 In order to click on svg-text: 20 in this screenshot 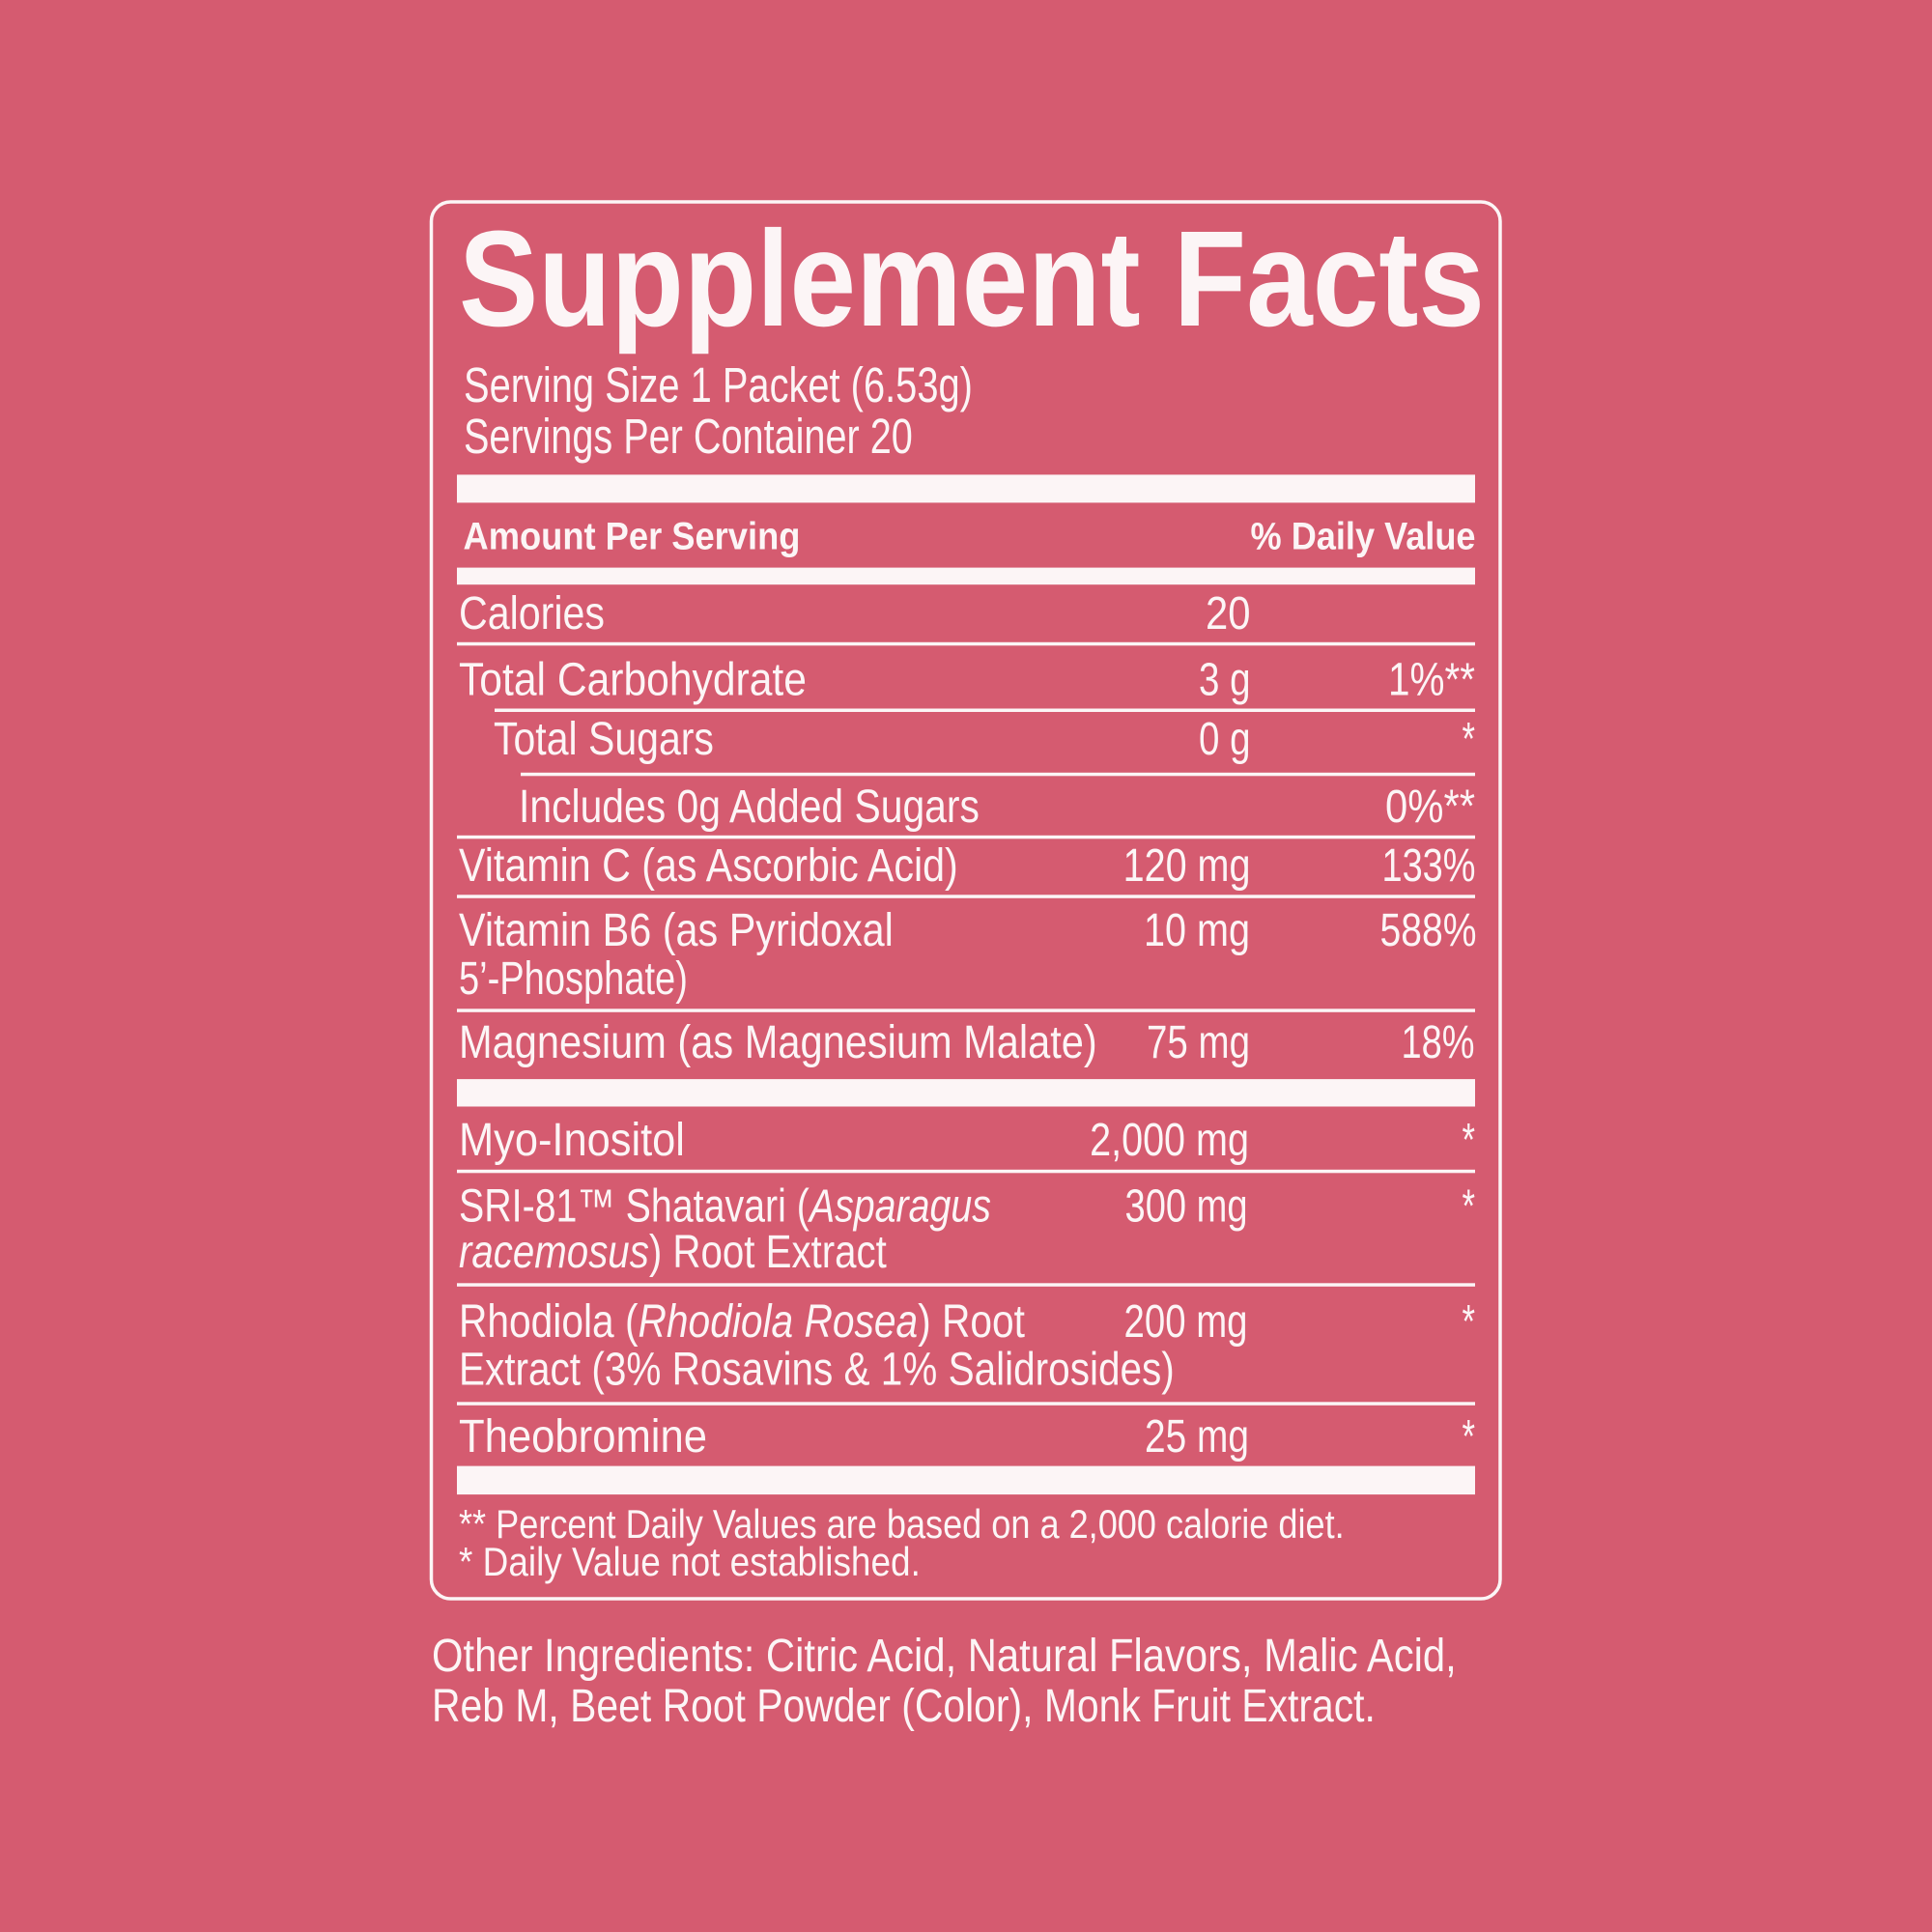, I will do `click(1228, 612)`.